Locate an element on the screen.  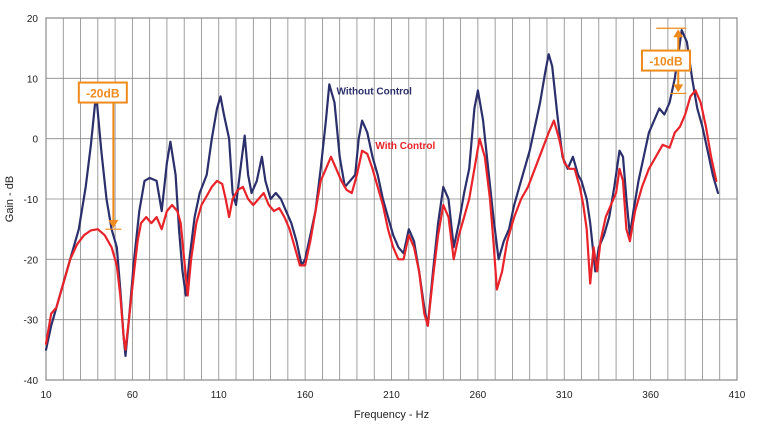
x-tick-label: 260 is located at coordinates (478, 395).